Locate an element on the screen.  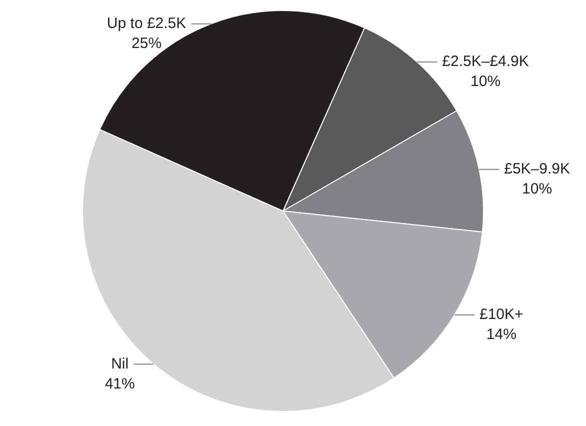
slice-label: £10K+ is located at coordinates (502, 315).